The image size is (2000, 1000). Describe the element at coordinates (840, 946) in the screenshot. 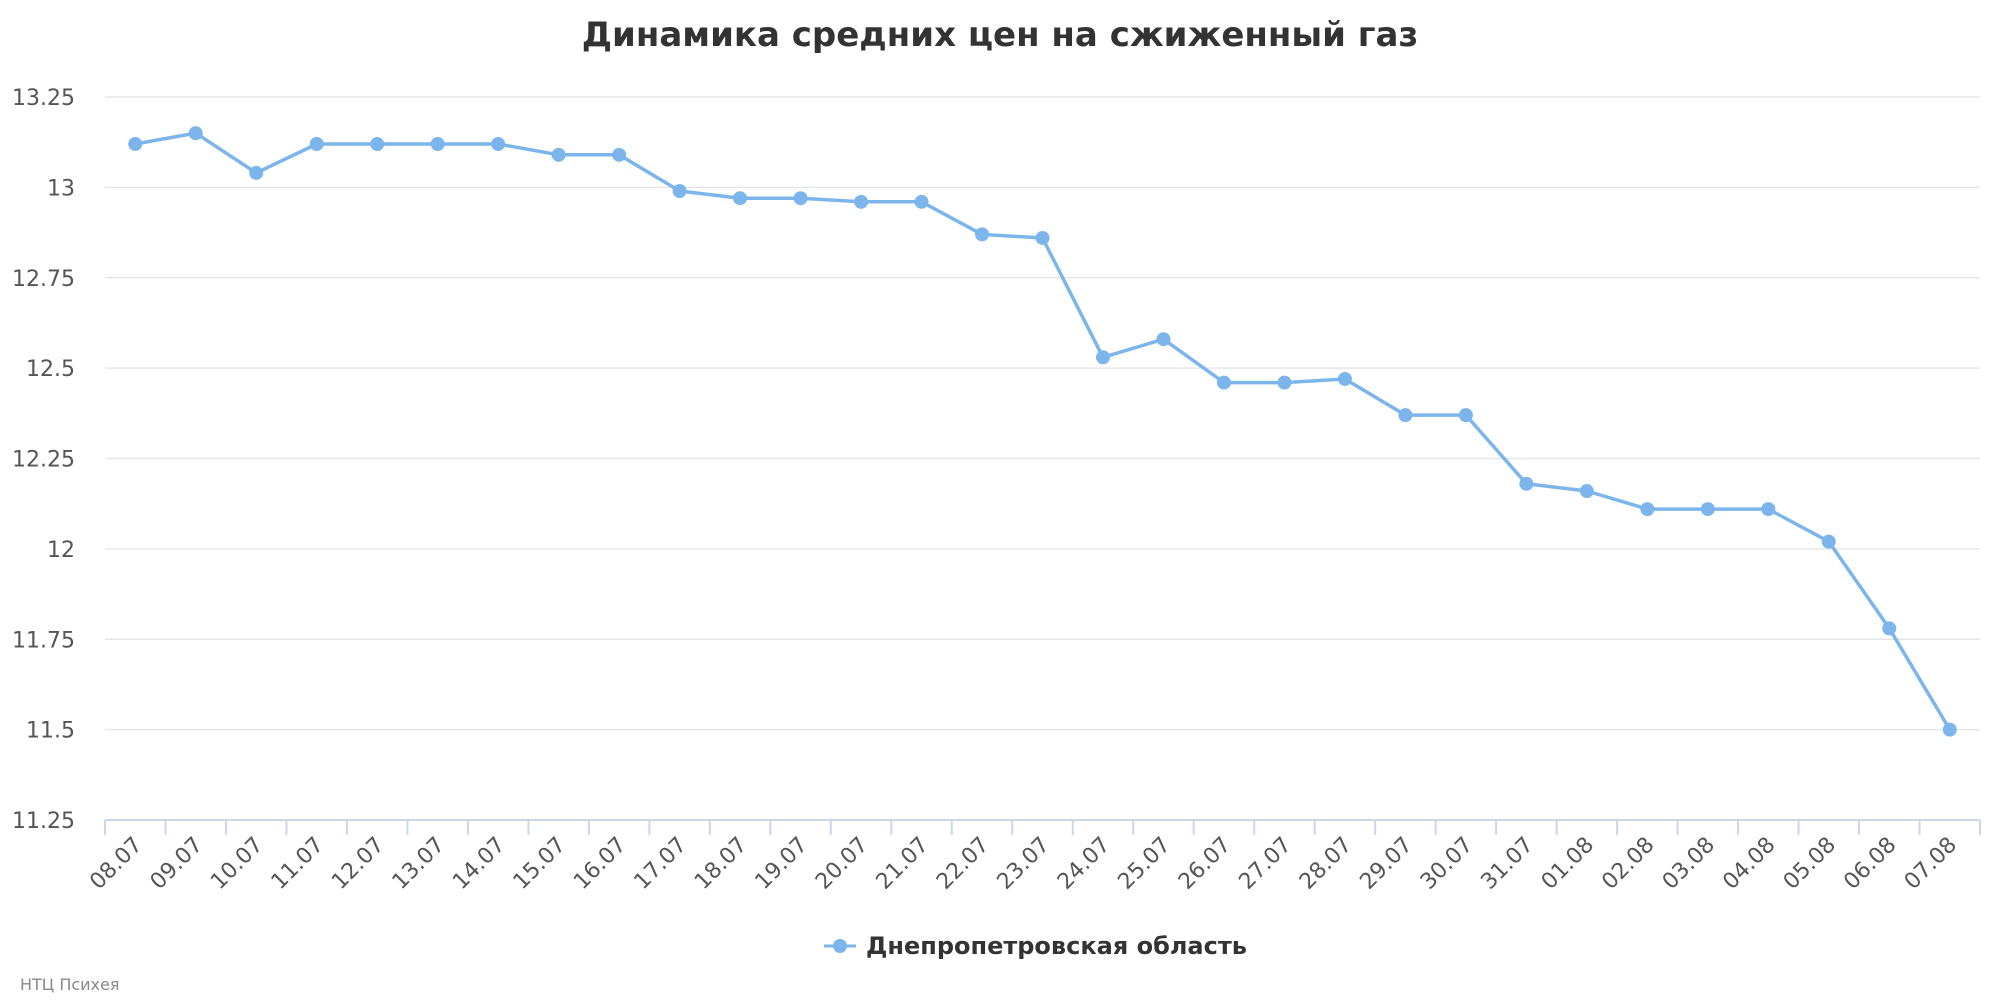

I see `legend-marker` at that location.